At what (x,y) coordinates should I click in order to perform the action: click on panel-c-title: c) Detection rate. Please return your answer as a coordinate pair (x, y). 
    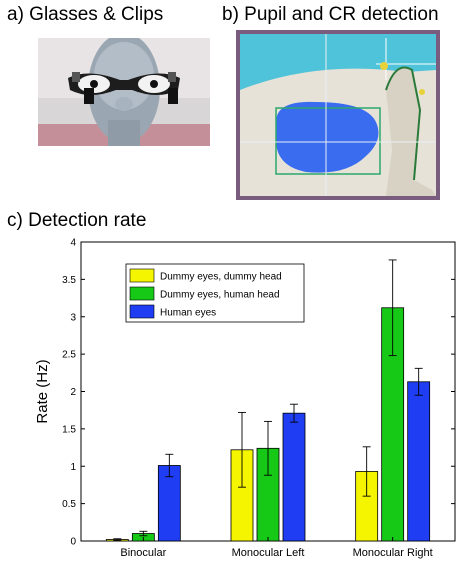
    Looking at the image, I should click on (77, 220).